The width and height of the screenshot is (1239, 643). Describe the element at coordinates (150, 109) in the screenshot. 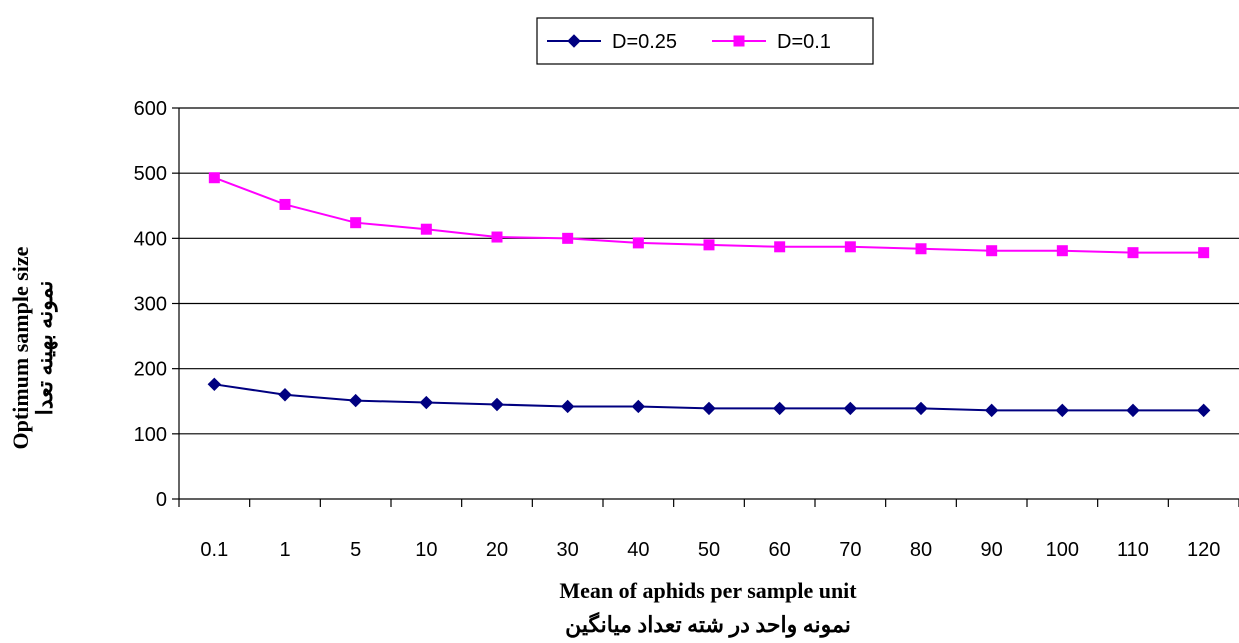

I see `y-tick-label: 600` at that location.